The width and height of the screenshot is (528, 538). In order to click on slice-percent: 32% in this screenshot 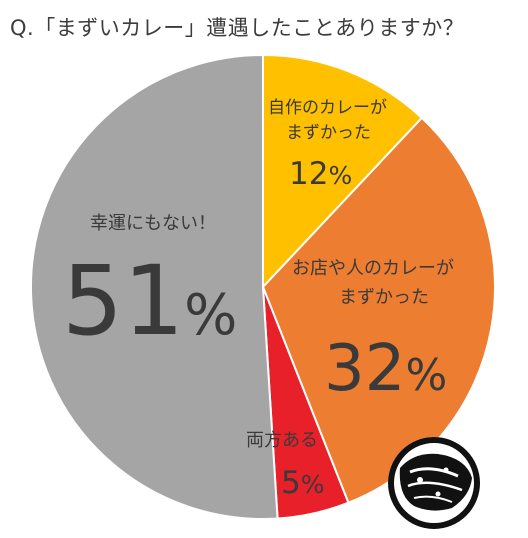, I will do `click(385, 369)`.